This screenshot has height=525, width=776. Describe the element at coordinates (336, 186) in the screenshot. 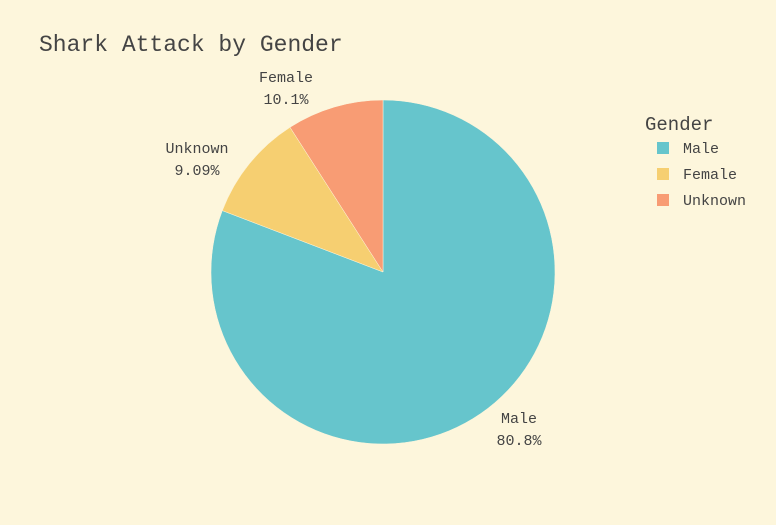

I see `pie-slice-unknown` at that location.